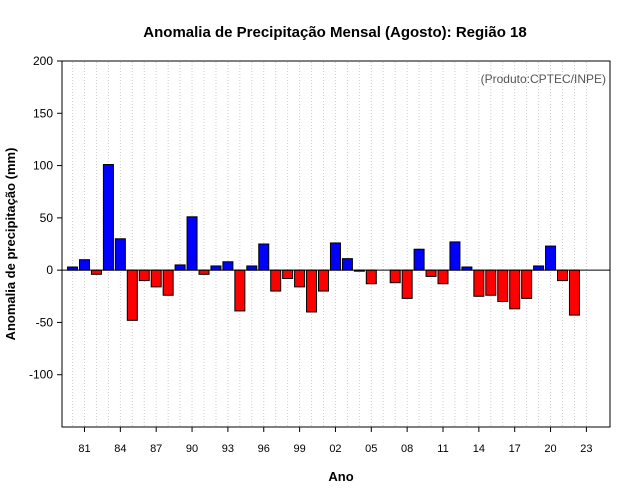 This screenshot has width=640, height=500. What do you see at coordinates (562, 275) in the screenshot?
I see `bar-2021` at bounding box center [562, 275].